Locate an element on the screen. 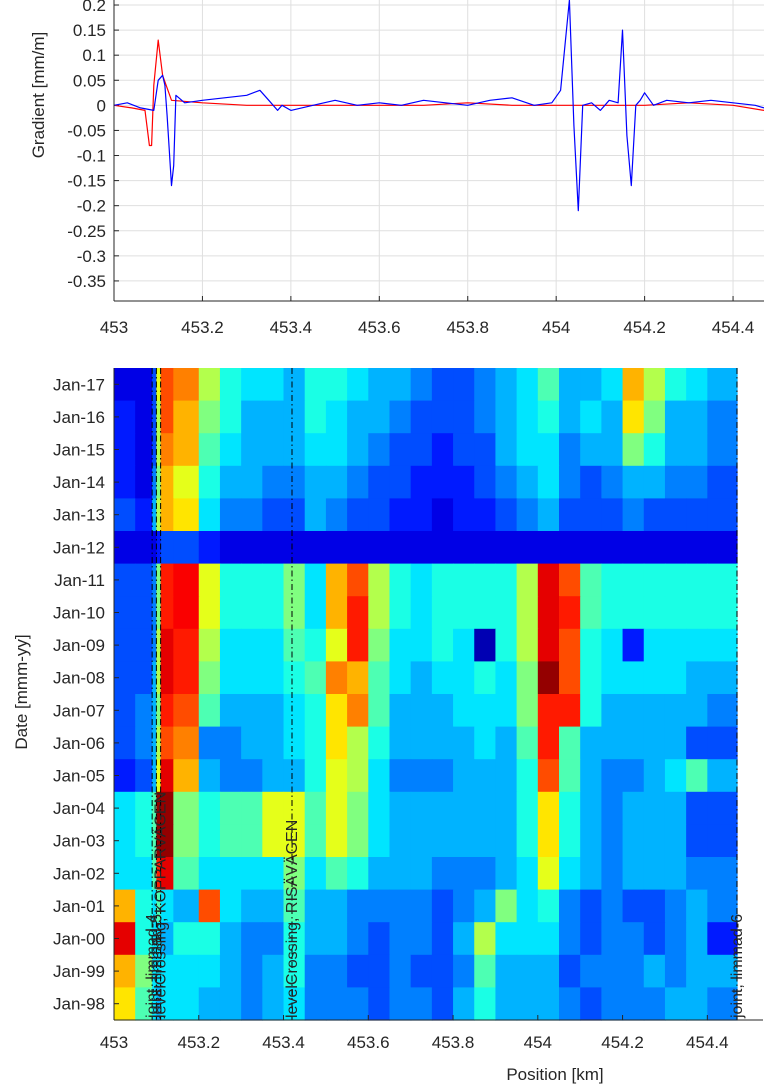 This screenshot has height=1084, width=764. heatmap-y-tick-label: Jan-06 is located at coordinates (79, 743).